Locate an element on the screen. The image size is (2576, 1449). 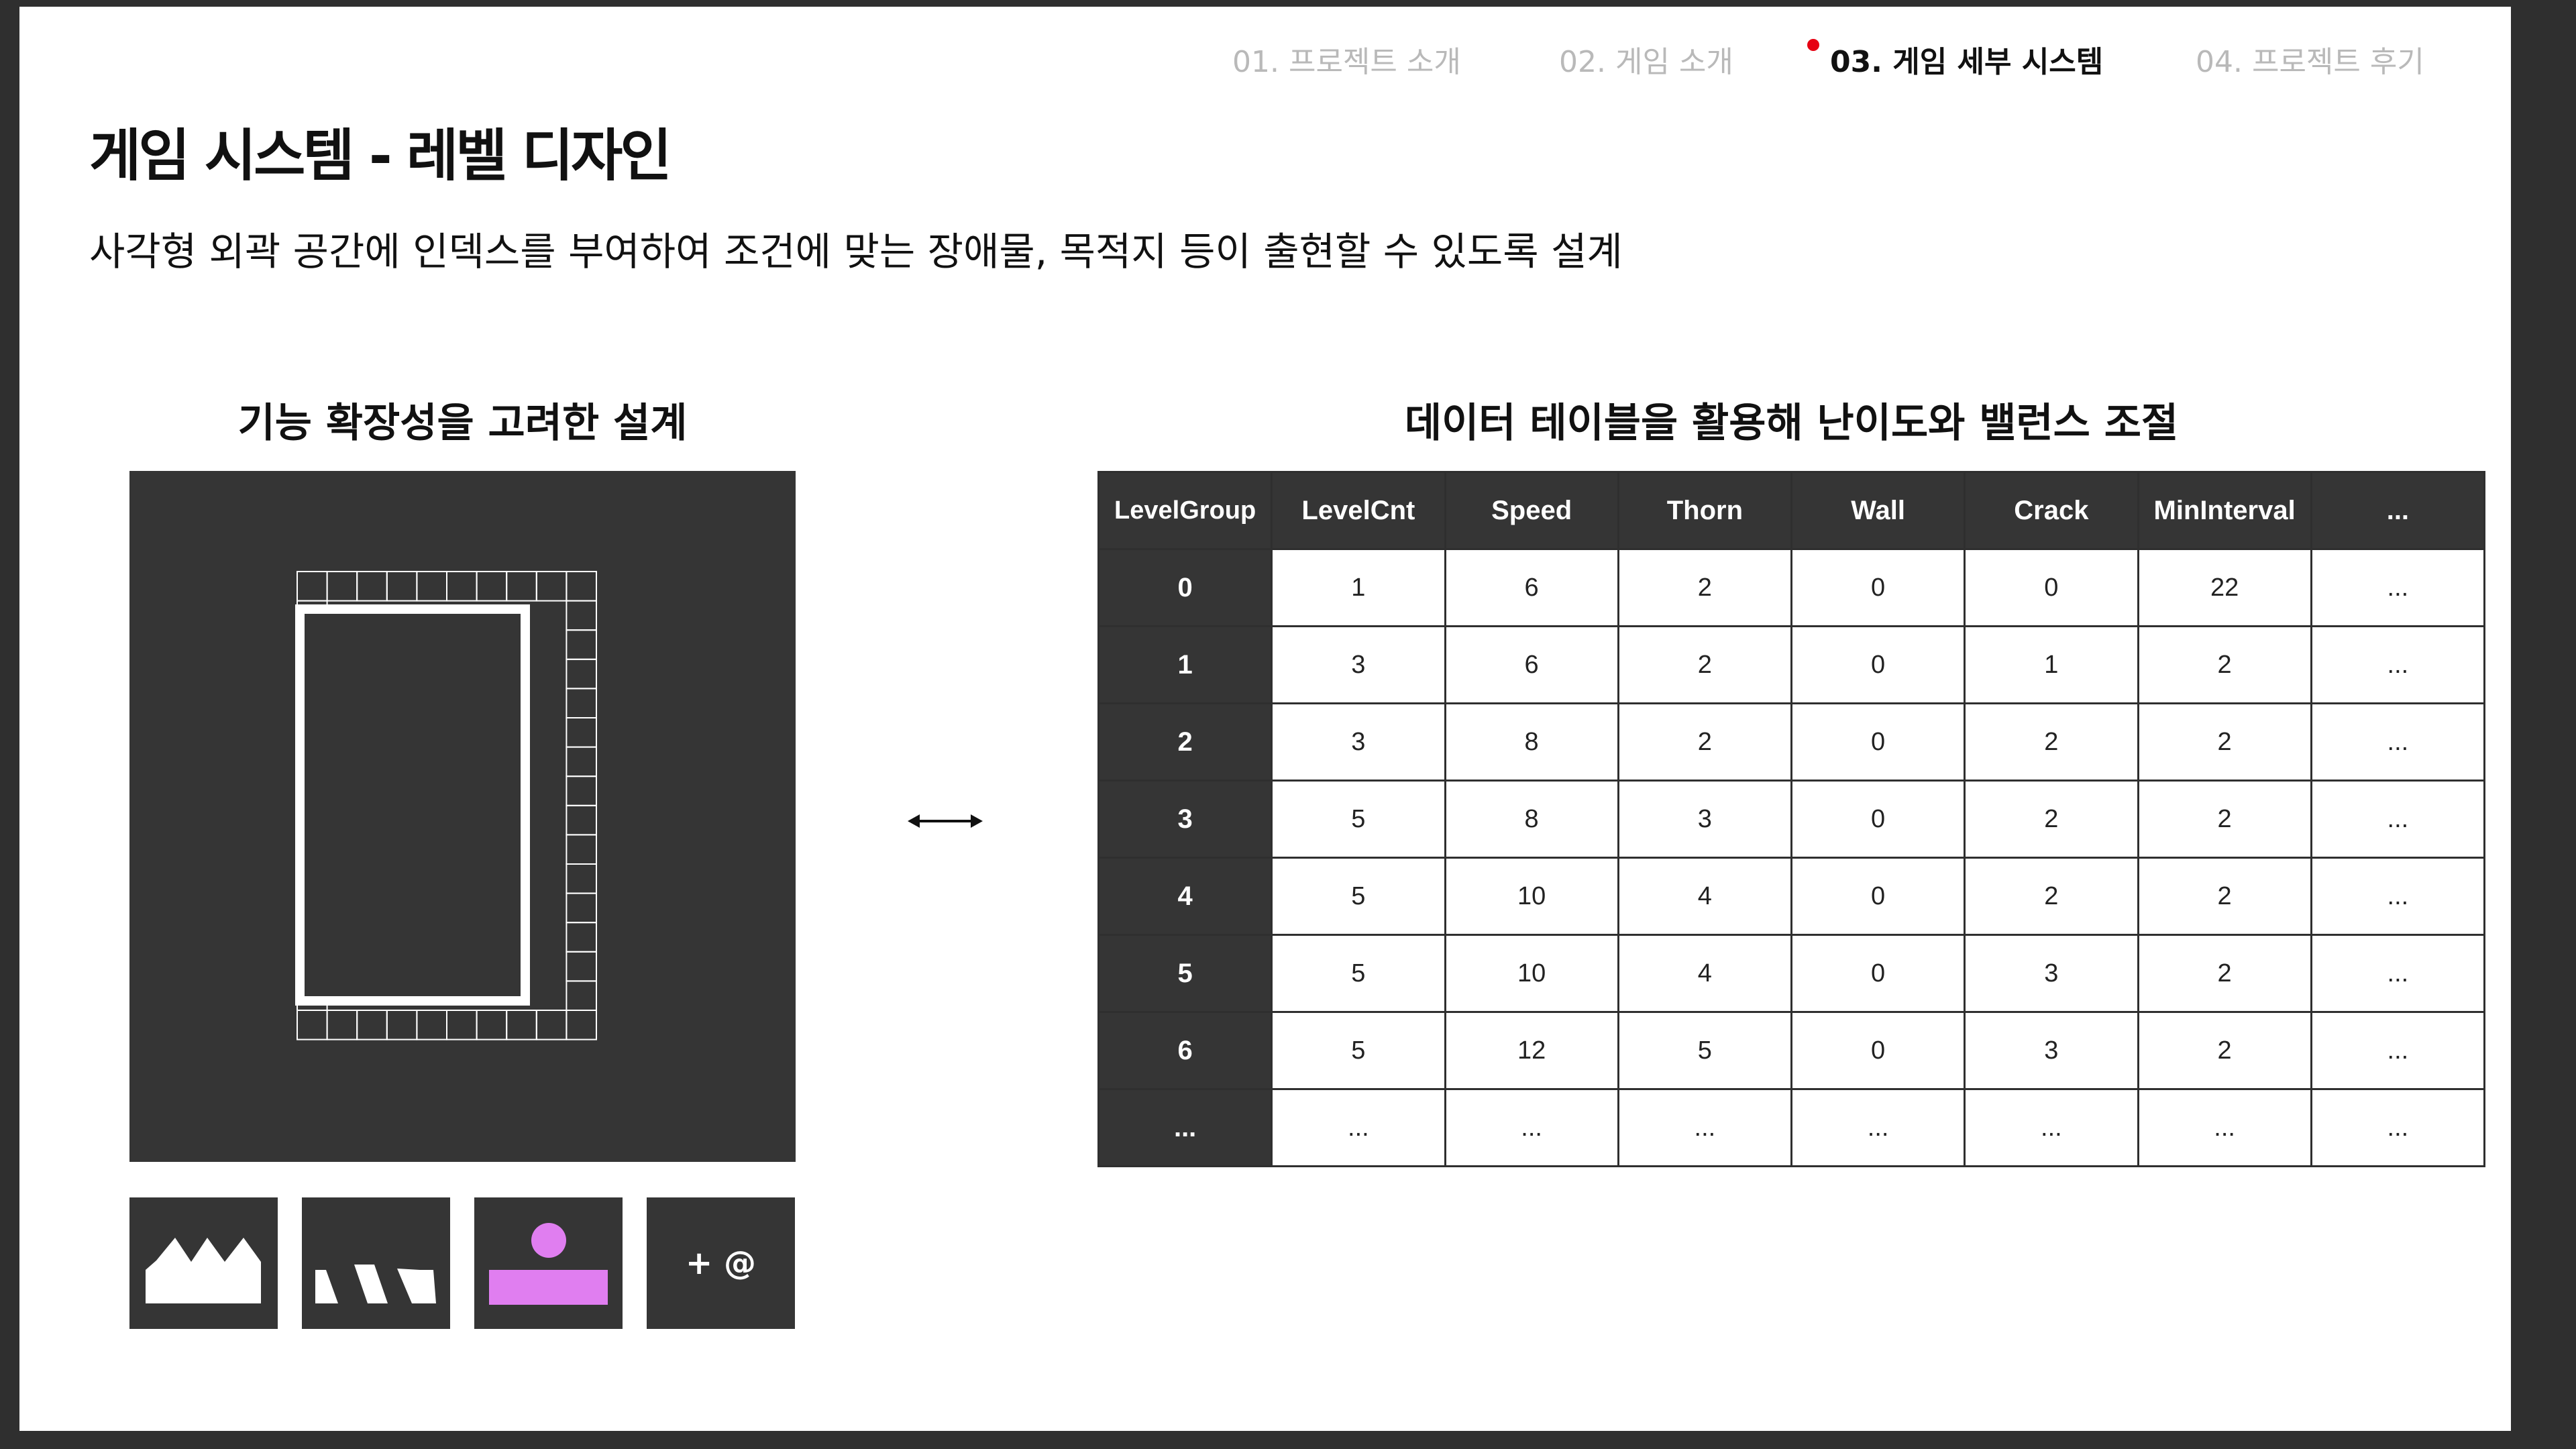
right-section-title: 데이터 테이블을 활용해 난이도와 밸런스 조절 is located at coordinates (1791, 423).